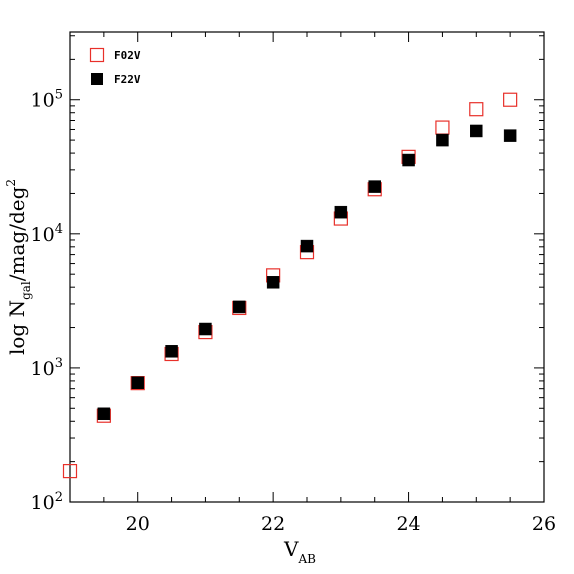 The height and width of the screenshot is (574, 574). Describe the element at coordinates (97, 79) in the screenshot. I see `legend-marker-f22v` at that location.